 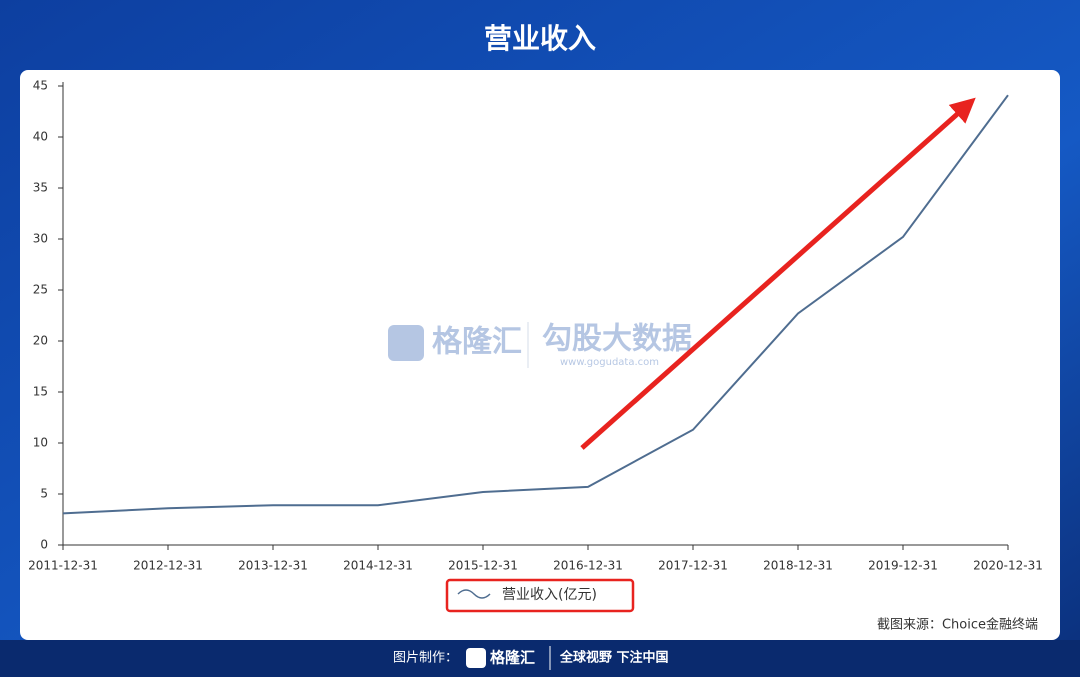 What do you see at coordinates (63, 566) in the screenshot?
I see `x-tick-label: 2011-12-31` at bounding box center [63, 566].